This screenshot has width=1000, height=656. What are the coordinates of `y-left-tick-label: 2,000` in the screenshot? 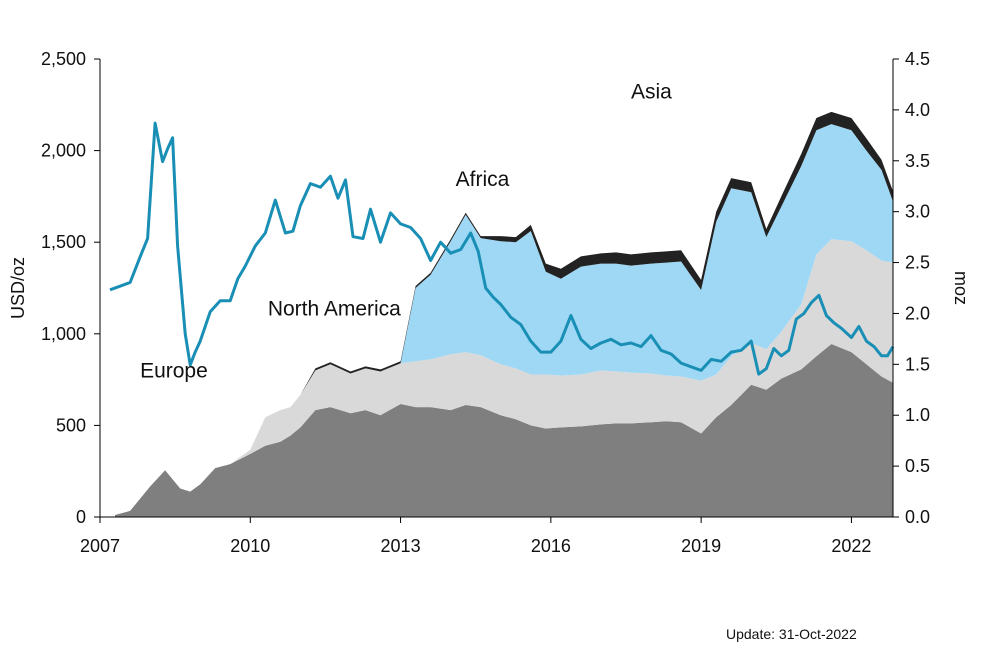 It's located at (63, 151).